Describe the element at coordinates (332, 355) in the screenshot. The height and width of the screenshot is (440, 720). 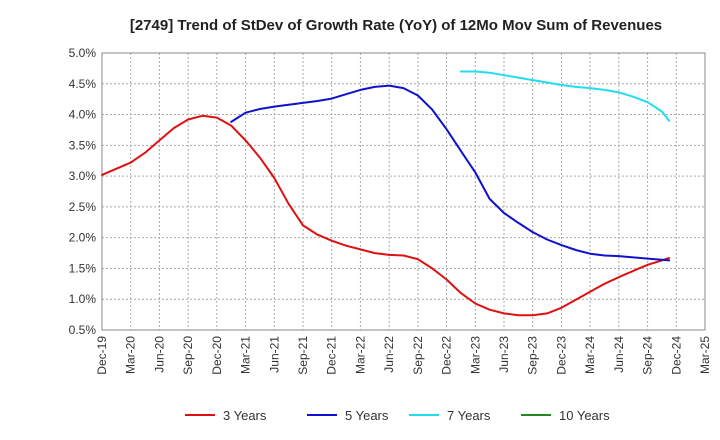
I see `x-tick-label: Dec-21` at that location.